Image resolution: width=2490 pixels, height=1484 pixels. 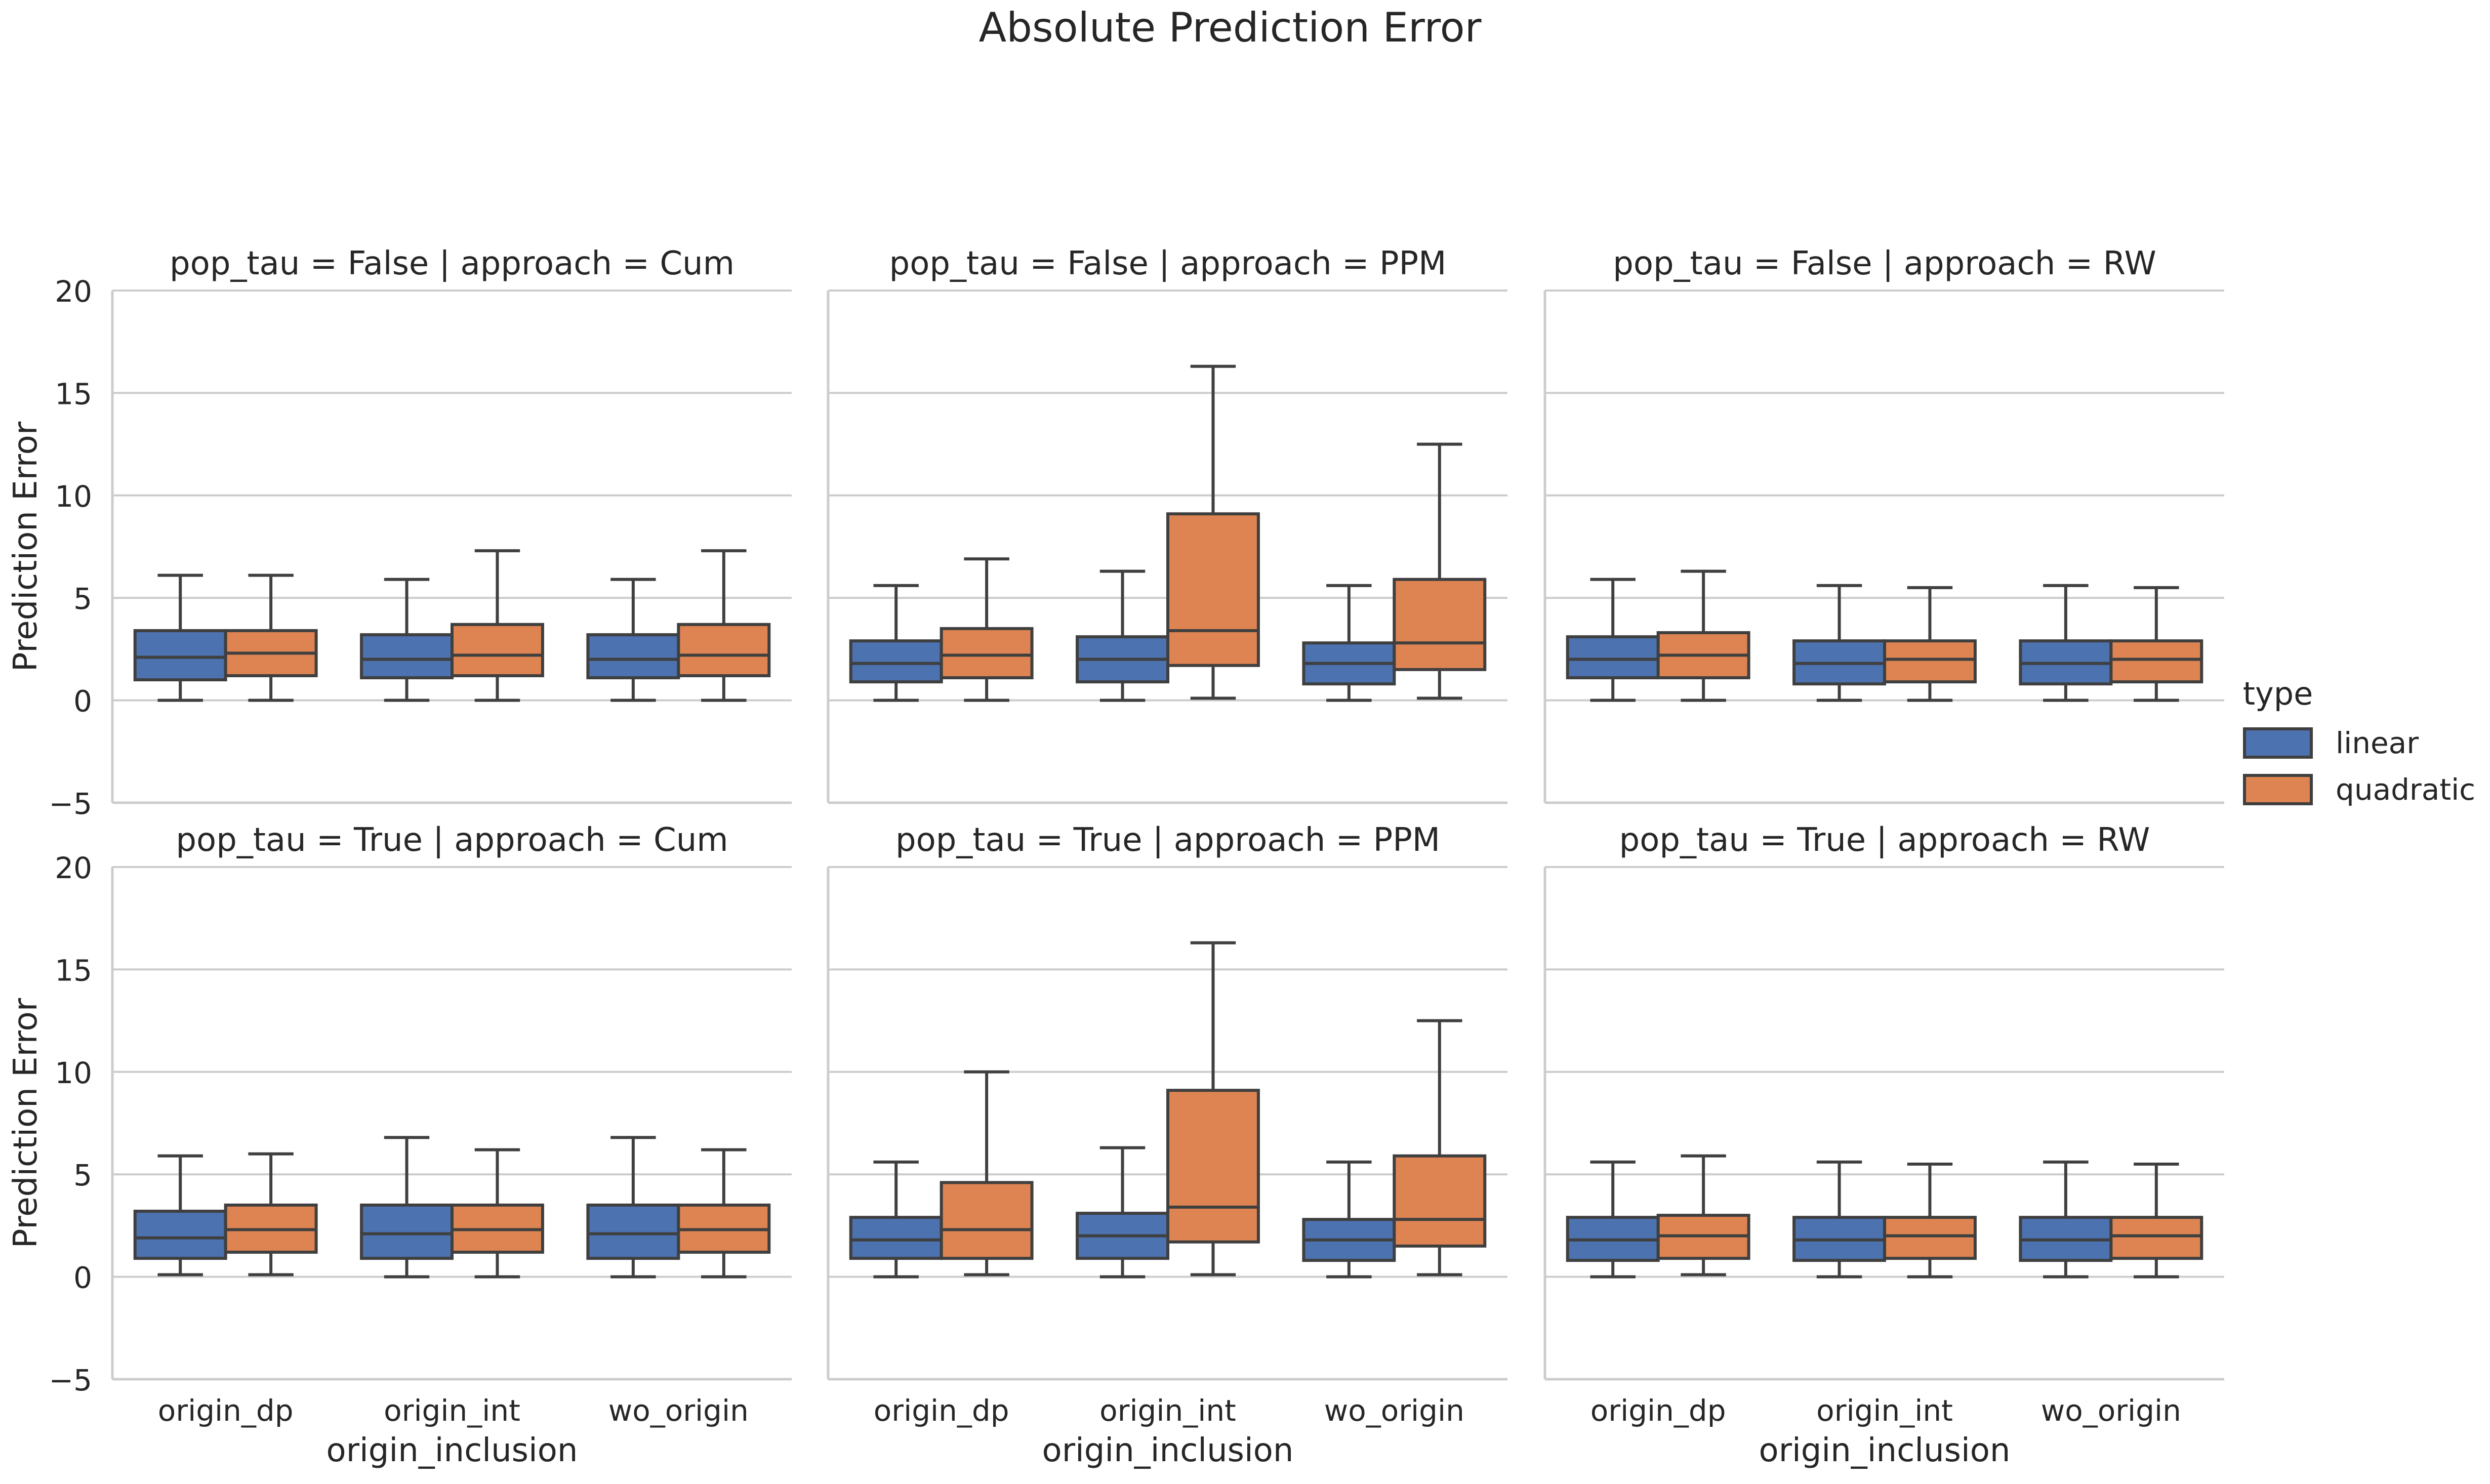 I want to click on figure-title: Absolute Prediction Error, so click(x=1230, y=28).